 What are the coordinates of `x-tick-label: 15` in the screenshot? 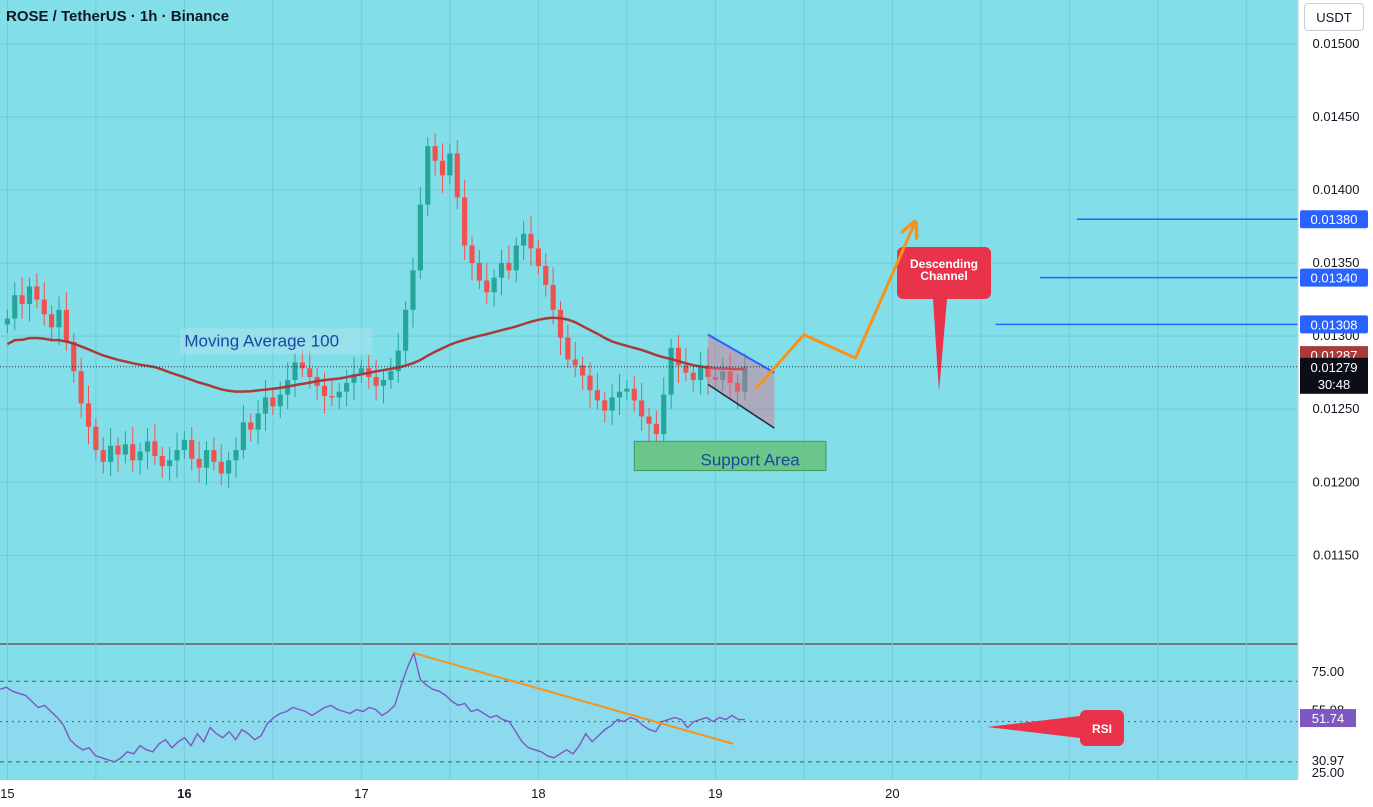 It's located at (7, 793).